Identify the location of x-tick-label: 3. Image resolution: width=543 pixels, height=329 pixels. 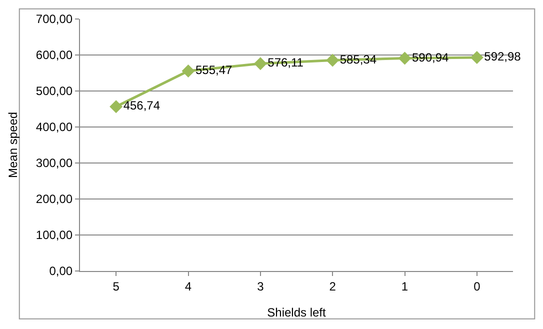
(260, 286).